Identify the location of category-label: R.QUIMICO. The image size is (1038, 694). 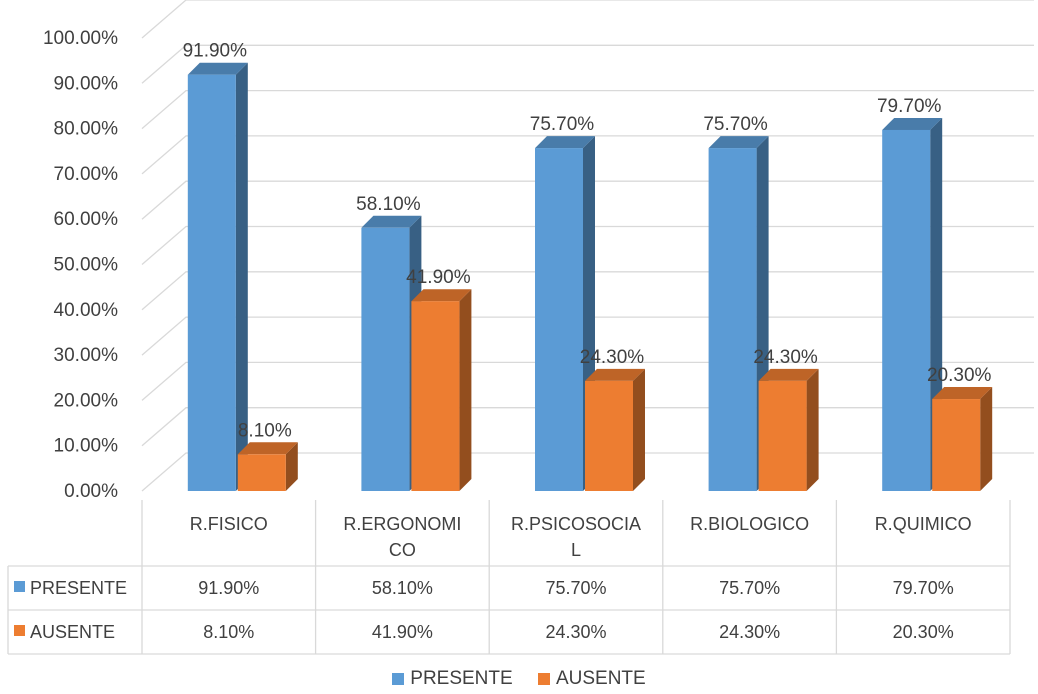
(923, 524).